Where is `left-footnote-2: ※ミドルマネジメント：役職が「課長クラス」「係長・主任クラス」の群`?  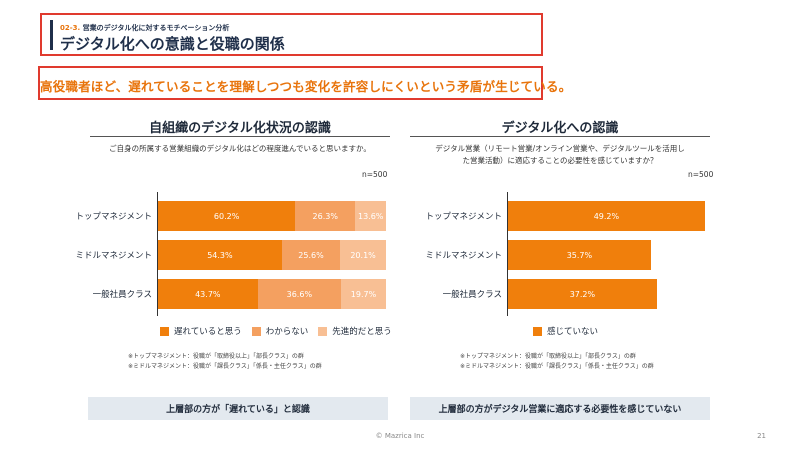 left-footnote-2: ※ミドルマネジメント：役職が「課長クラス」「係長・主任クラス」の群 is located at coordinates (225, 366).